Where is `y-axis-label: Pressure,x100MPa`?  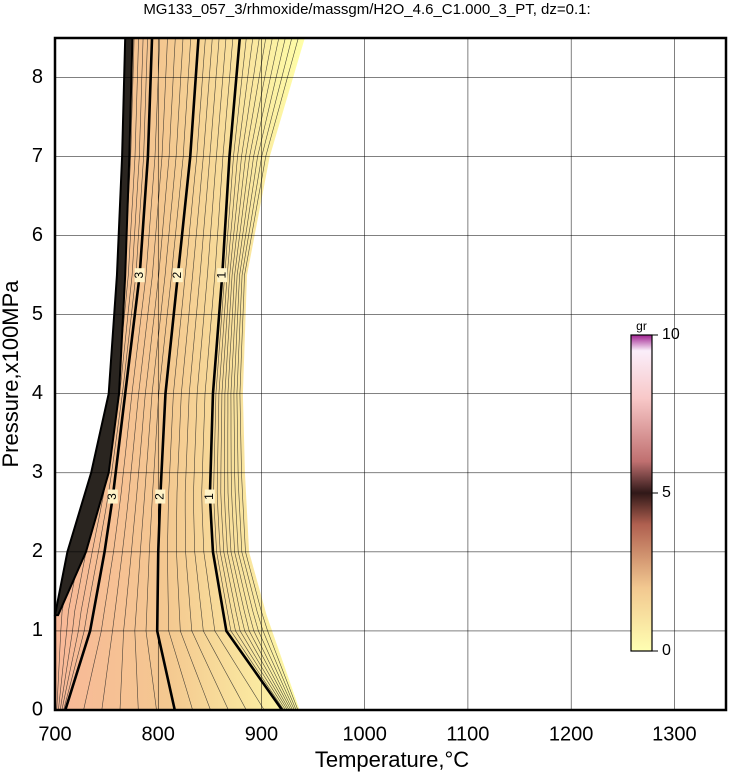 y-axis-label: Pressure,x100MPa is located at coordinates (11, 374).